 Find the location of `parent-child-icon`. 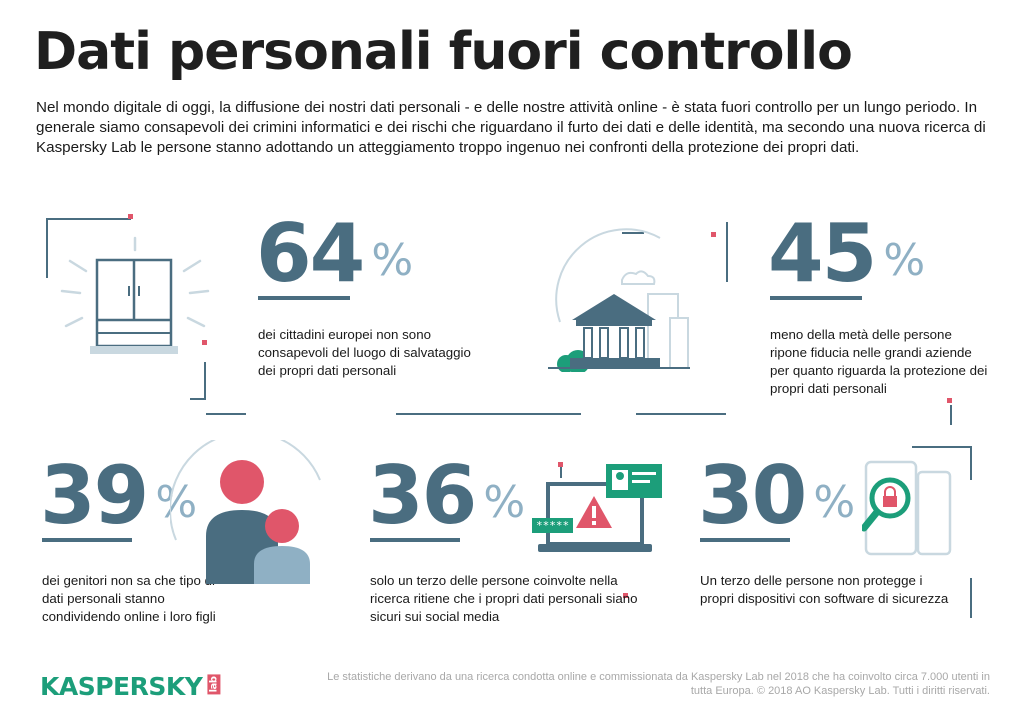

parent-child-icon is located at coordinates (245, 512).